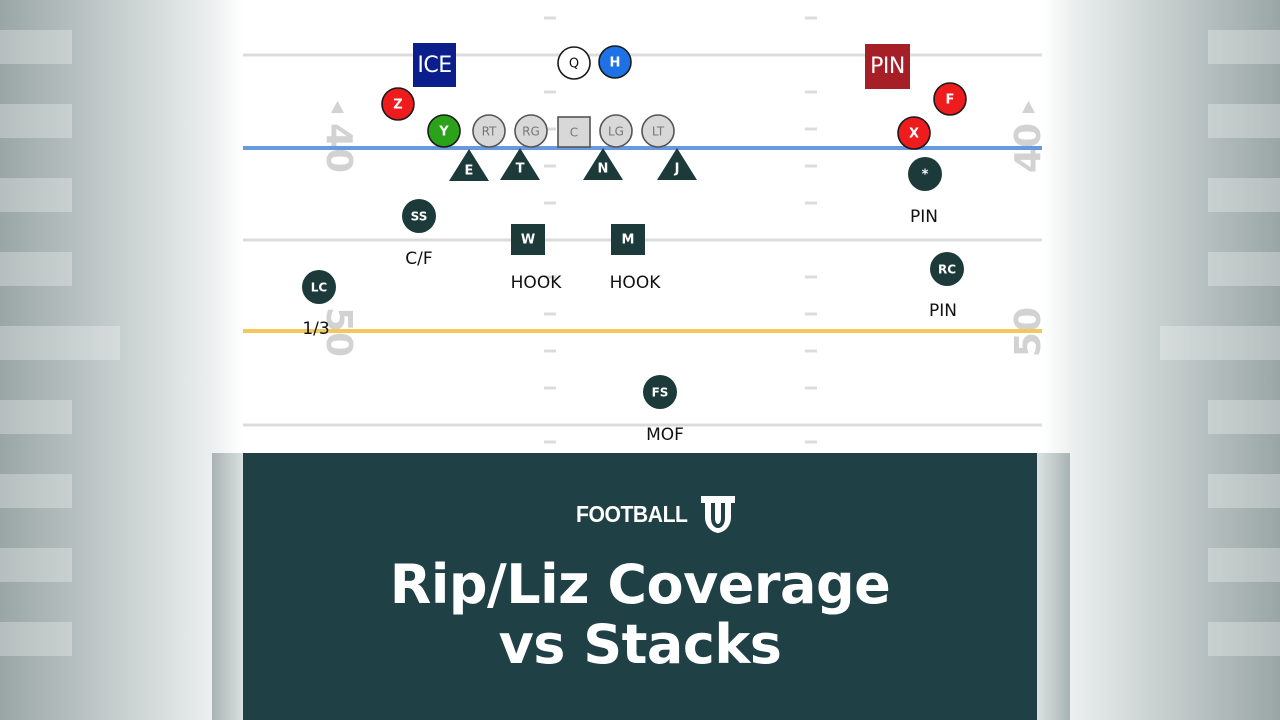  I want to click on defense-lc: LC, so click(319, 287).